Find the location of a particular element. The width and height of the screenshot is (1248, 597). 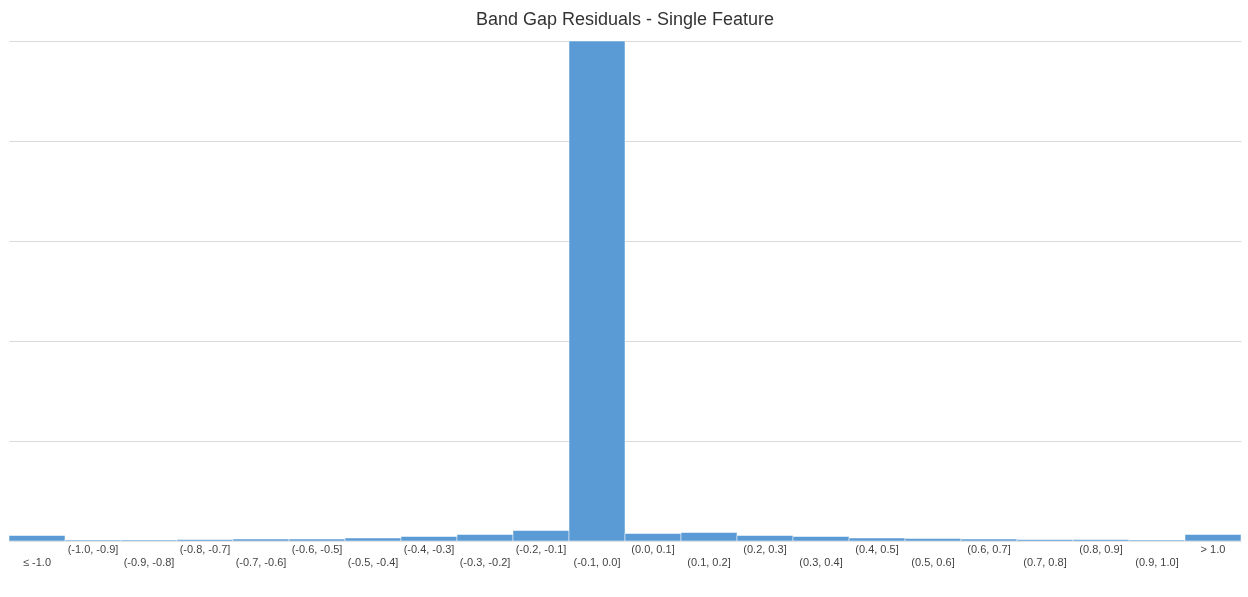

x-tick-label: (0.0, 0.1] is located at coordinates (653, 548).